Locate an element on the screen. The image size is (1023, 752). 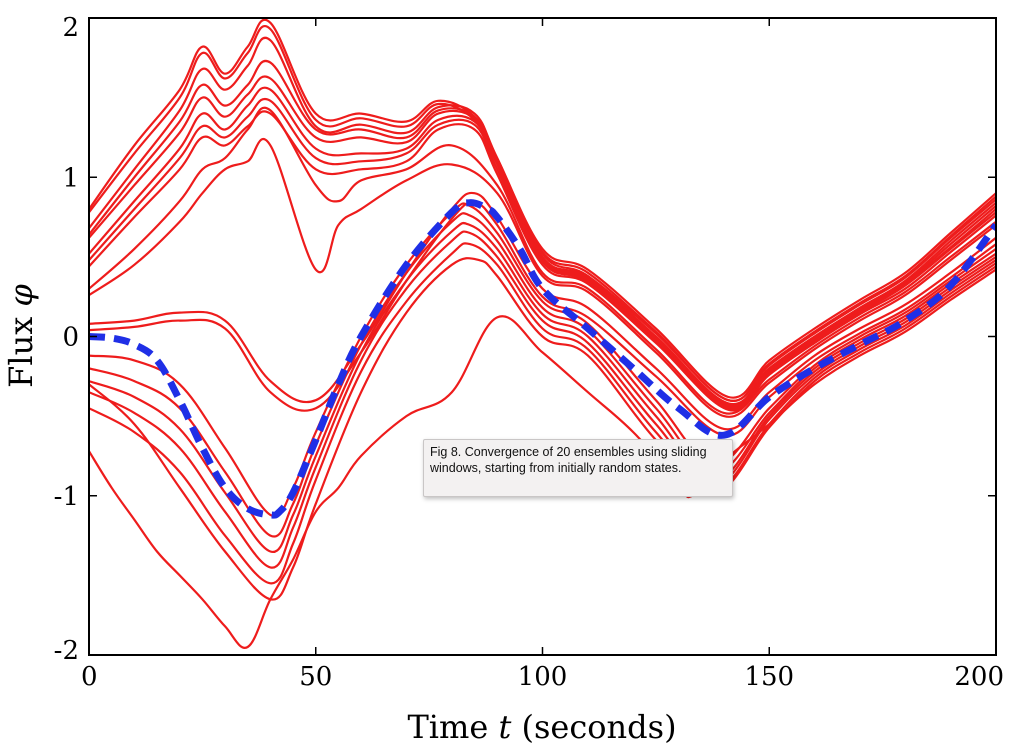
y-tick-label: -2 is located at coordinates (66, 651).